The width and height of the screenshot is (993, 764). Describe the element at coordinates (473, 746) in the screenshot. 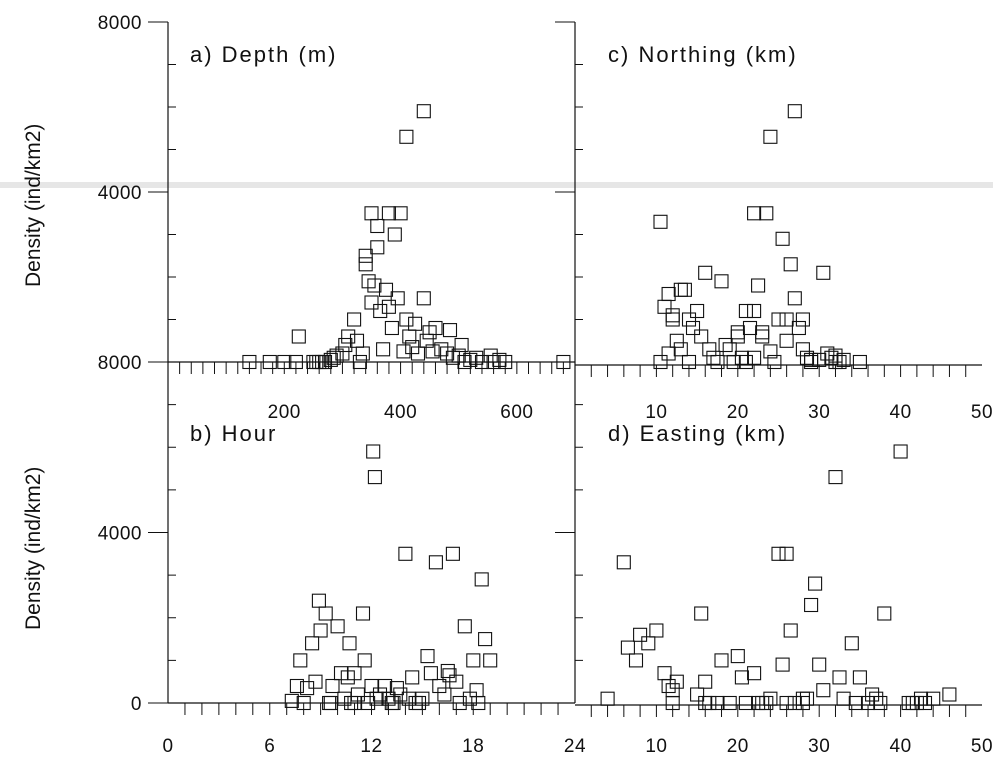

I see `x-tick-label-b: 18` at that location.